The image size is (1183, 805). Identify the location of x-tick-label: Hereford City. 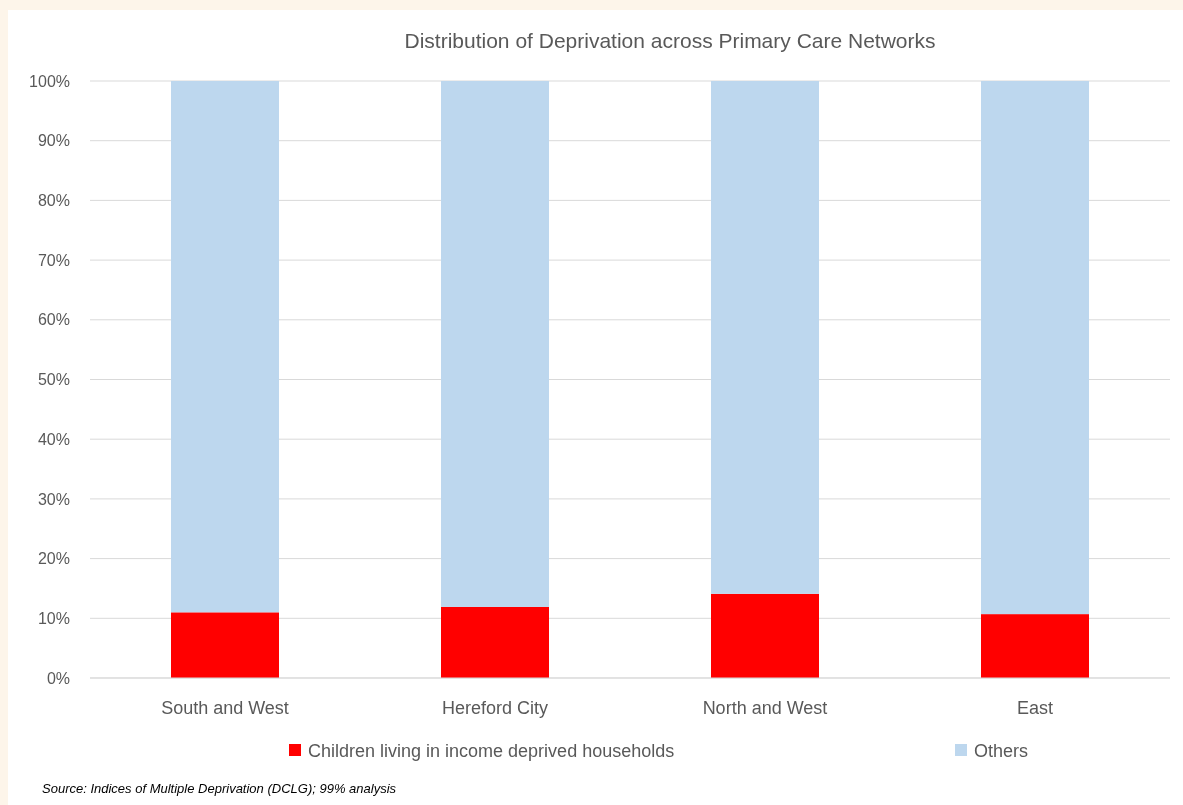
(495, 708).